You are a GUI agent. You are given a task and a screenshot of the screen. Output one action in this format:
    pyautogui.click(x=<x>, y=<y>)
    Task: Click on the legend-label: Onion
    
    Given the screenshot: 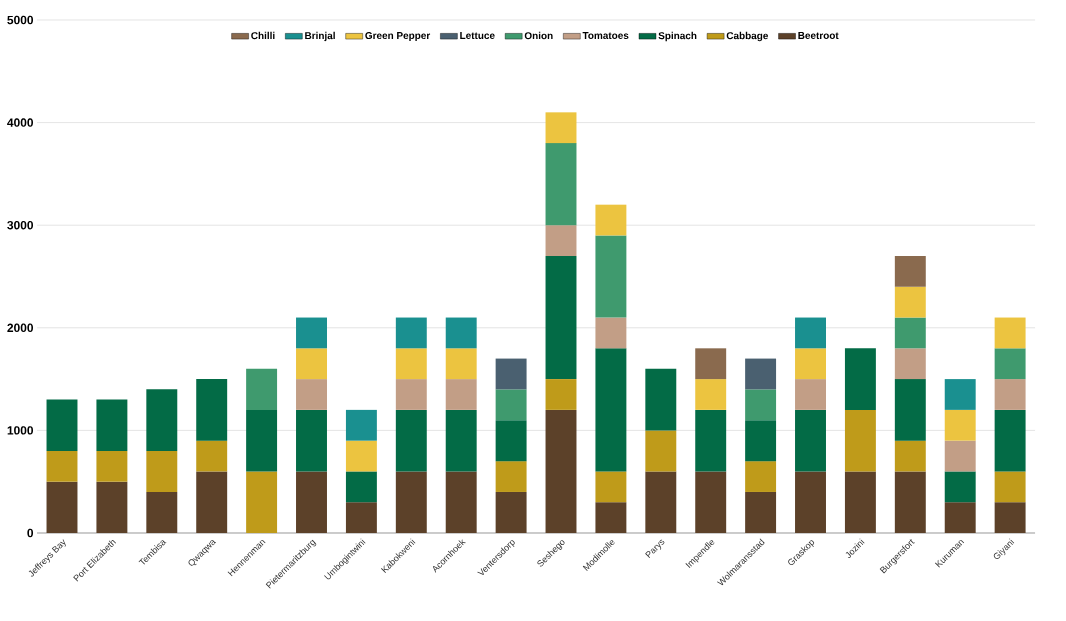 What is the action you would take?
    pyautogui.click(x=538, y=35)
    